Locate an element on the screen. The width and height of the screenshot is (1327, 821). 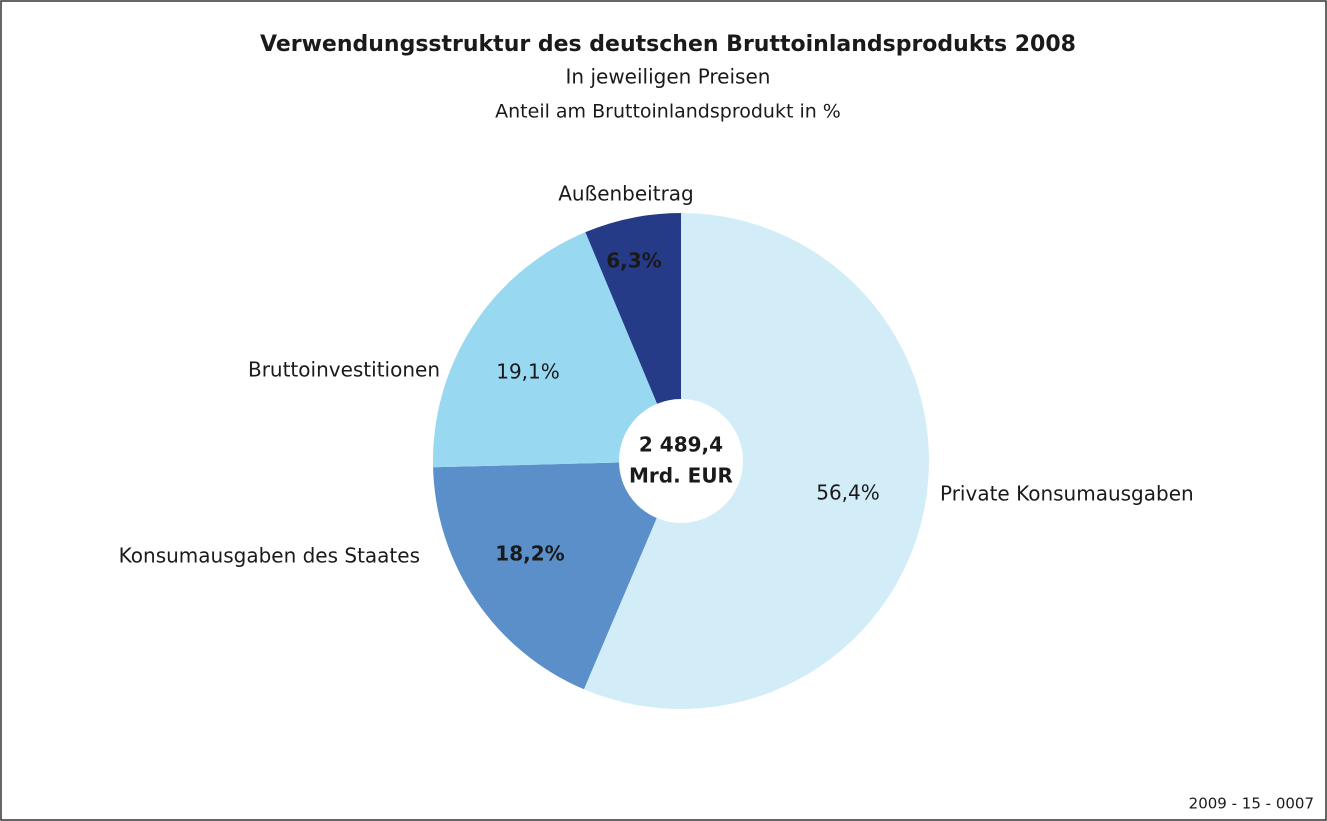
center-label: Mrd. EUR is located at coordinates (681, 476).